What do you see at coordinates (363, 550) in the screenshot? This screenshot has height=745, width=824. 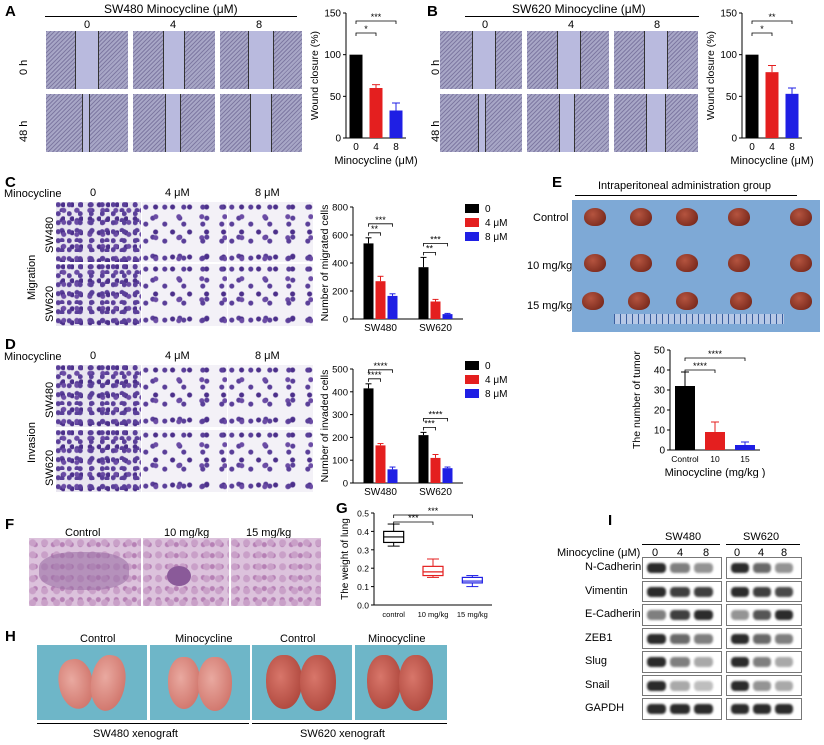 I see `y-tick-label: 0.3` at bounding box center [363, 550].